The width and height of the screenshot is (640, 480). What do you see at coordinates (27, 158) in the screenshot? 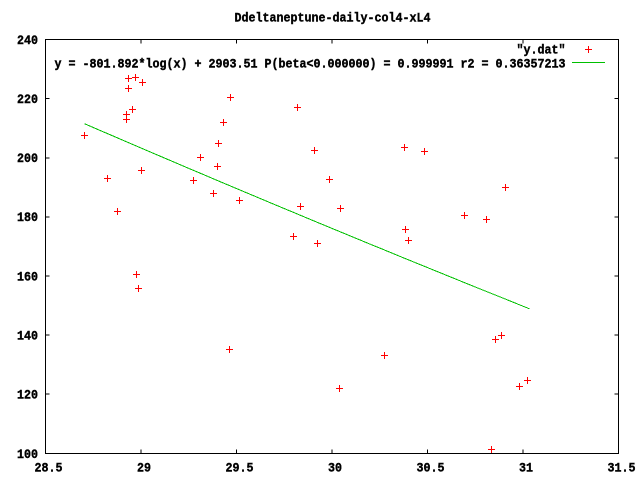
I see `svg-text: 200` at bounding box center [27, 158].